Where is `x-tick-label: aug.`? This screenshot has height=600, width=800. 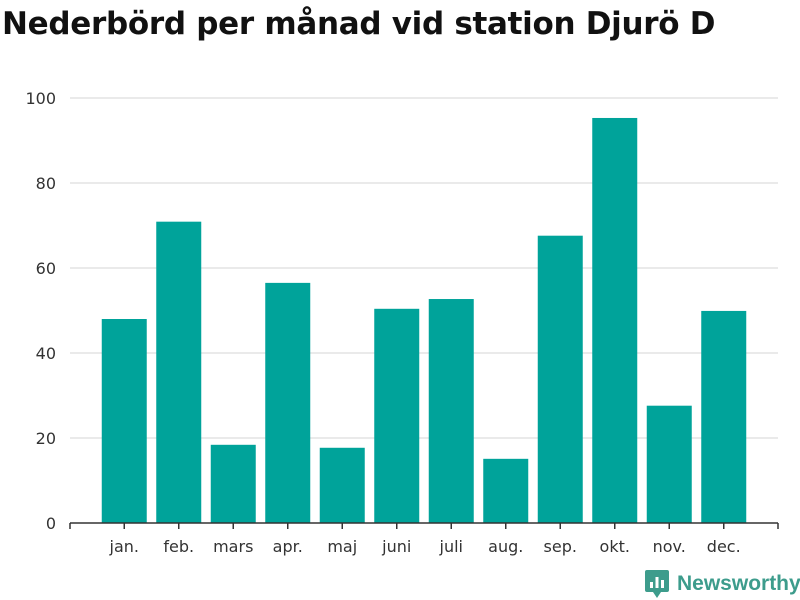
x-tick-label: aug. is located at coordinates (505, 546).